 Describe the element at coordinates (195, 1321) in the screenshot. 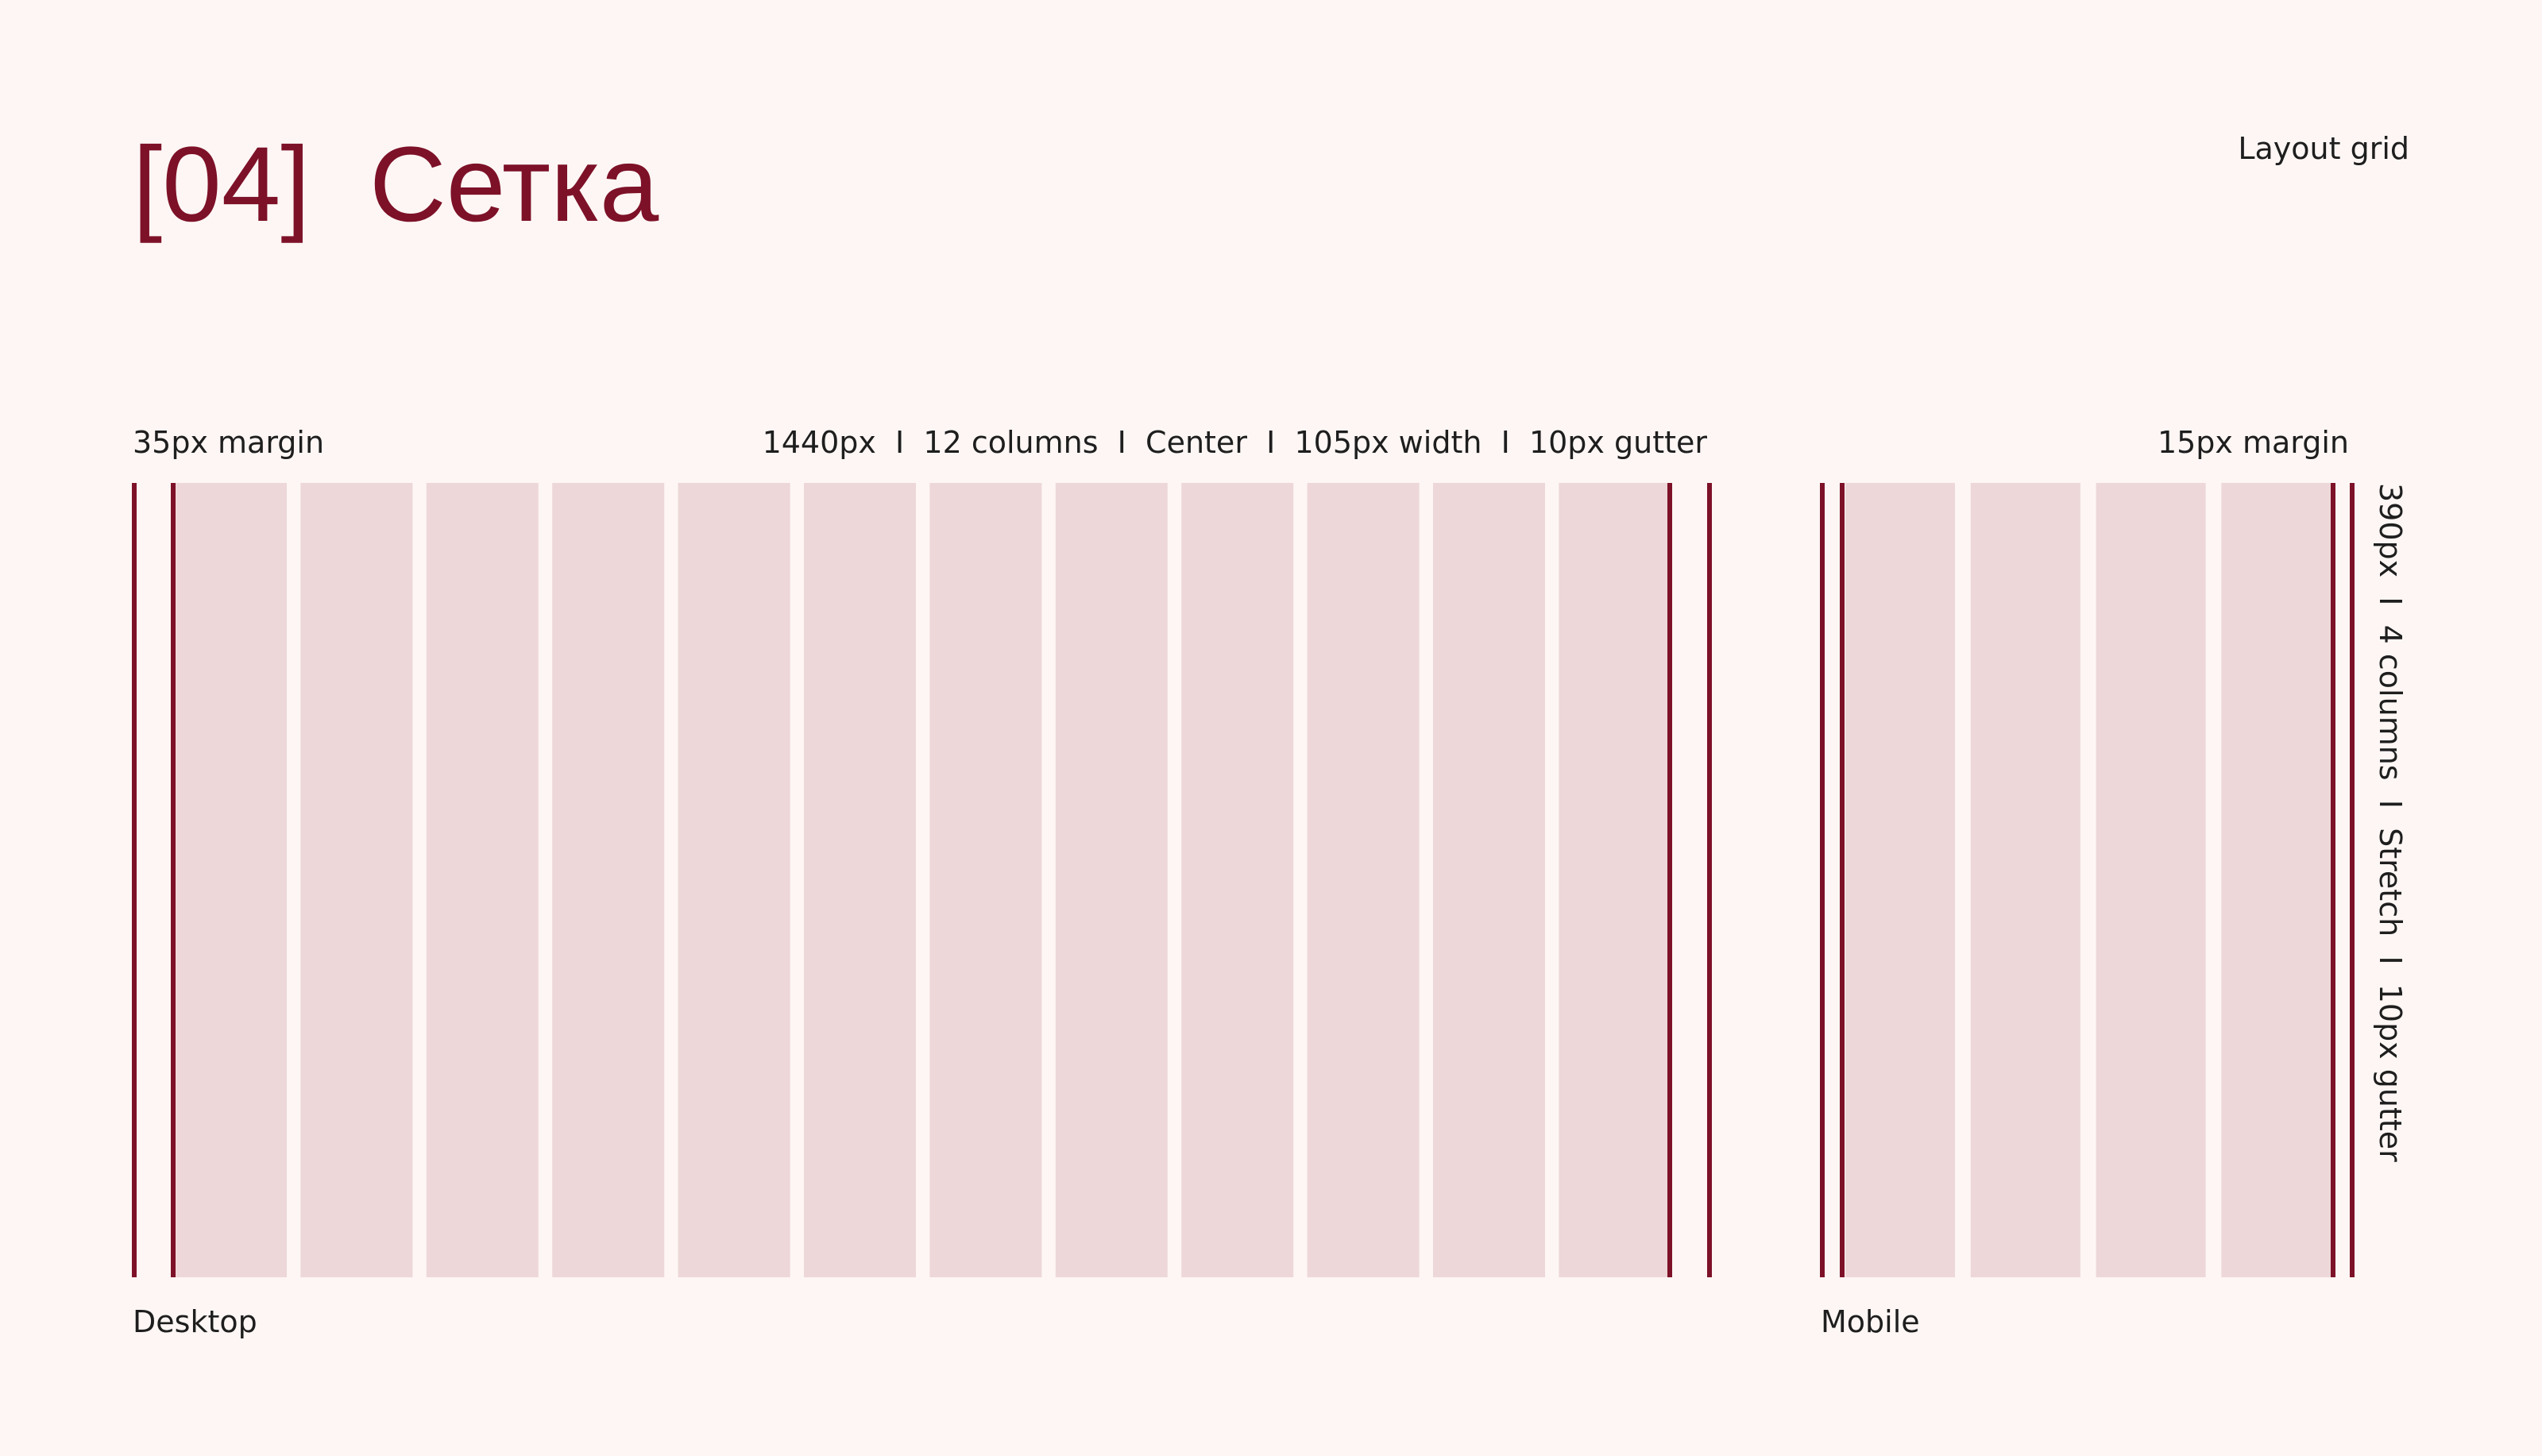

I see `desktop-label: Desktop` at that location.